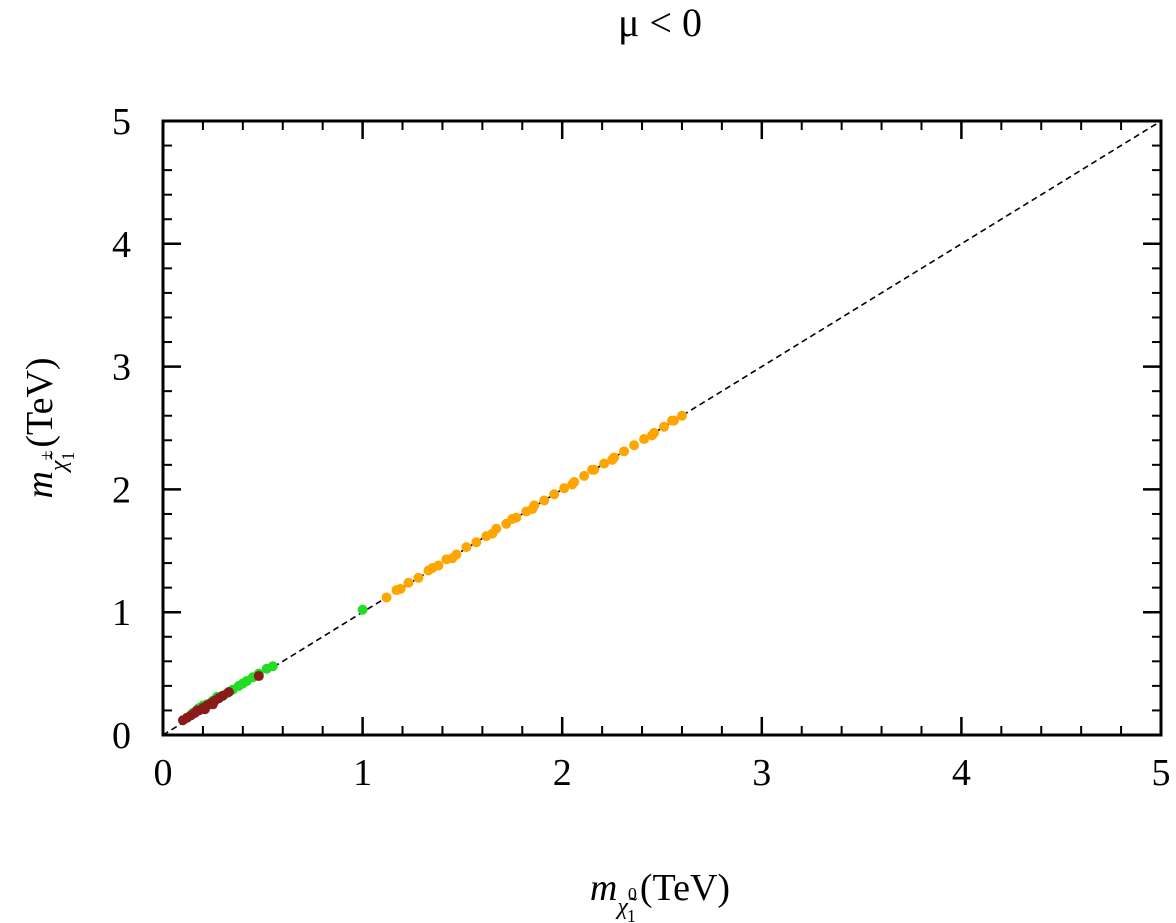  Describe the element at coordinates (121, 429) in the screenshot. I see `y-tick-labels: 0 1 2 3 4 5` at that location.